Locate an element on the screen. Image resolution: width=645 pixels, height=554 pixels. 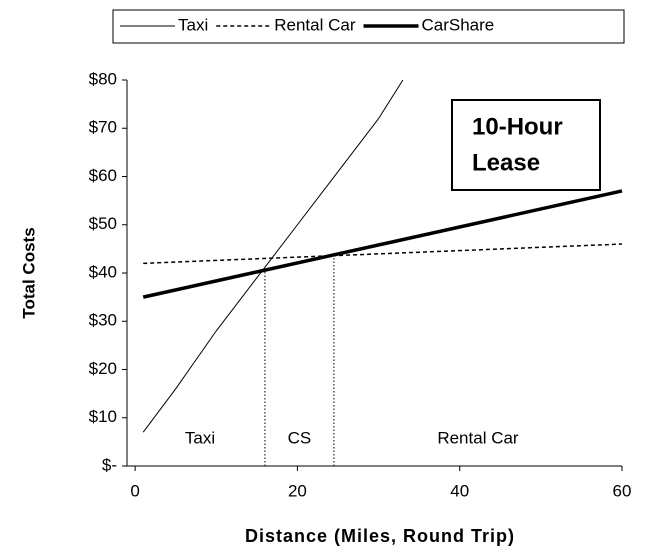
y-tick-label: $80 is located at coordinates (103, 78).